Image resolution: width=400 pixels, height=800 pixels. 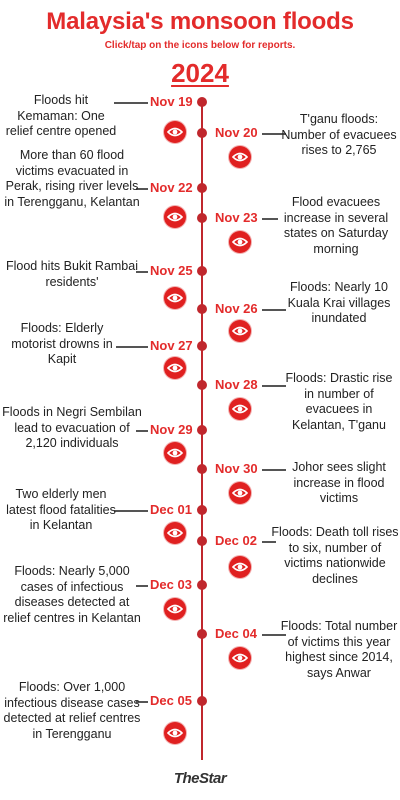 I want to click on event-date: Nov 25, so click(x=171, y=271).